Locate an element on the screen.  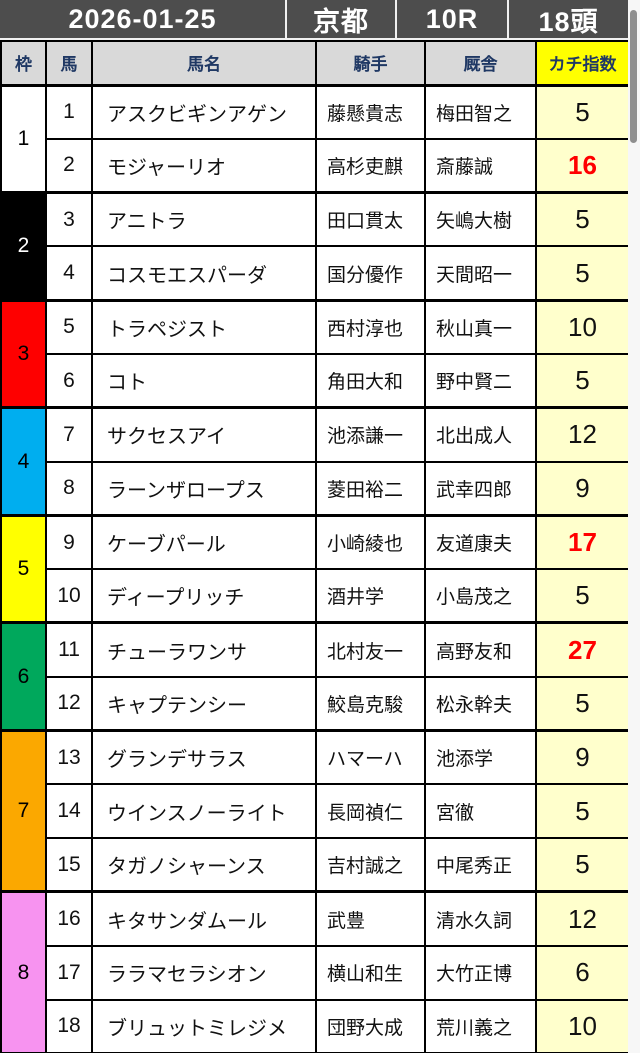
horse-number-cell: 18 is located at coordinates (69, 1025).